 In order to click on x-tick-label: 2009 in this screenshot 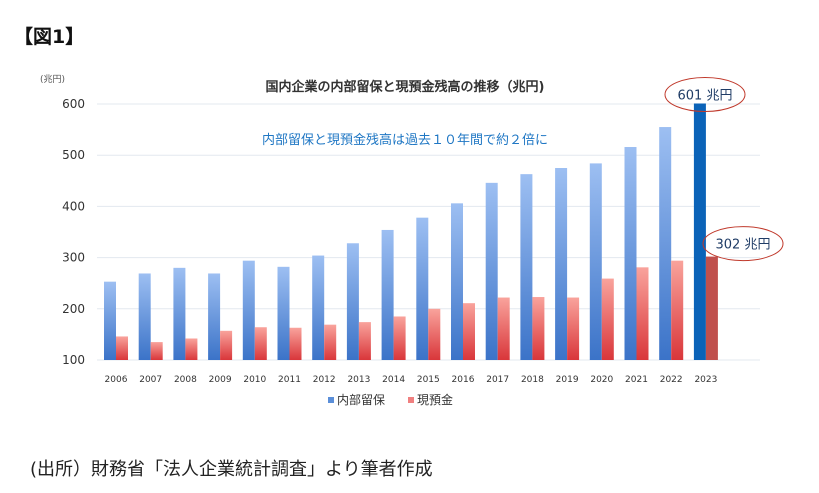, I will do `click(220, 380)`.